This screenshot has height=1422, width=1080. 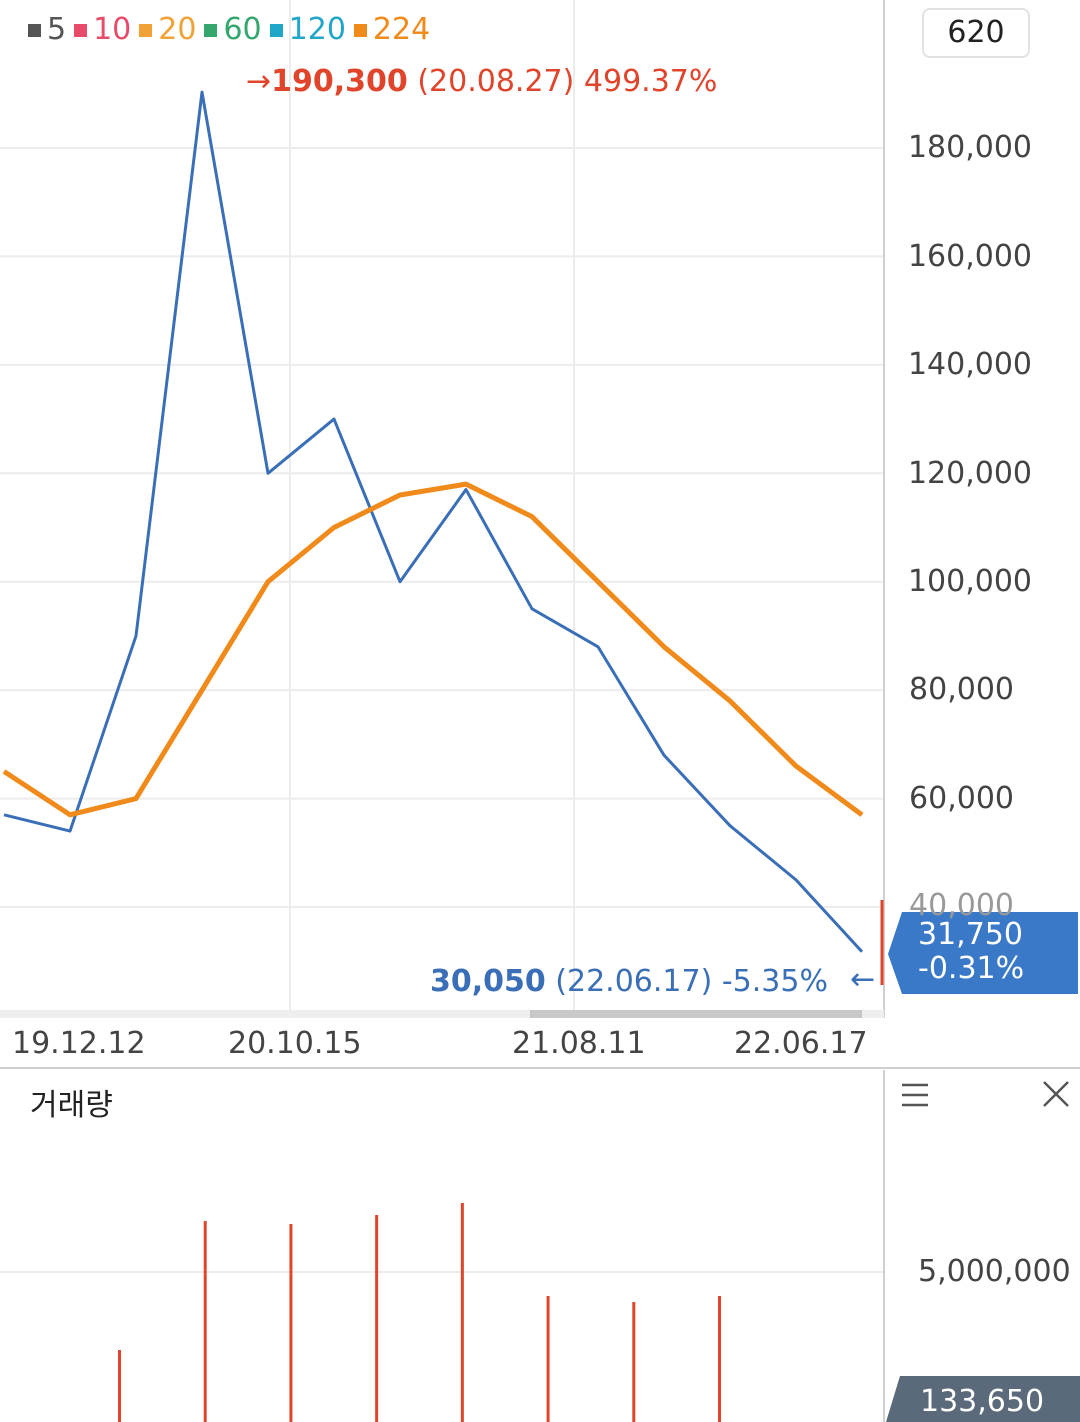 I want to click on legend-label: 224, so click(x=401, y=29).